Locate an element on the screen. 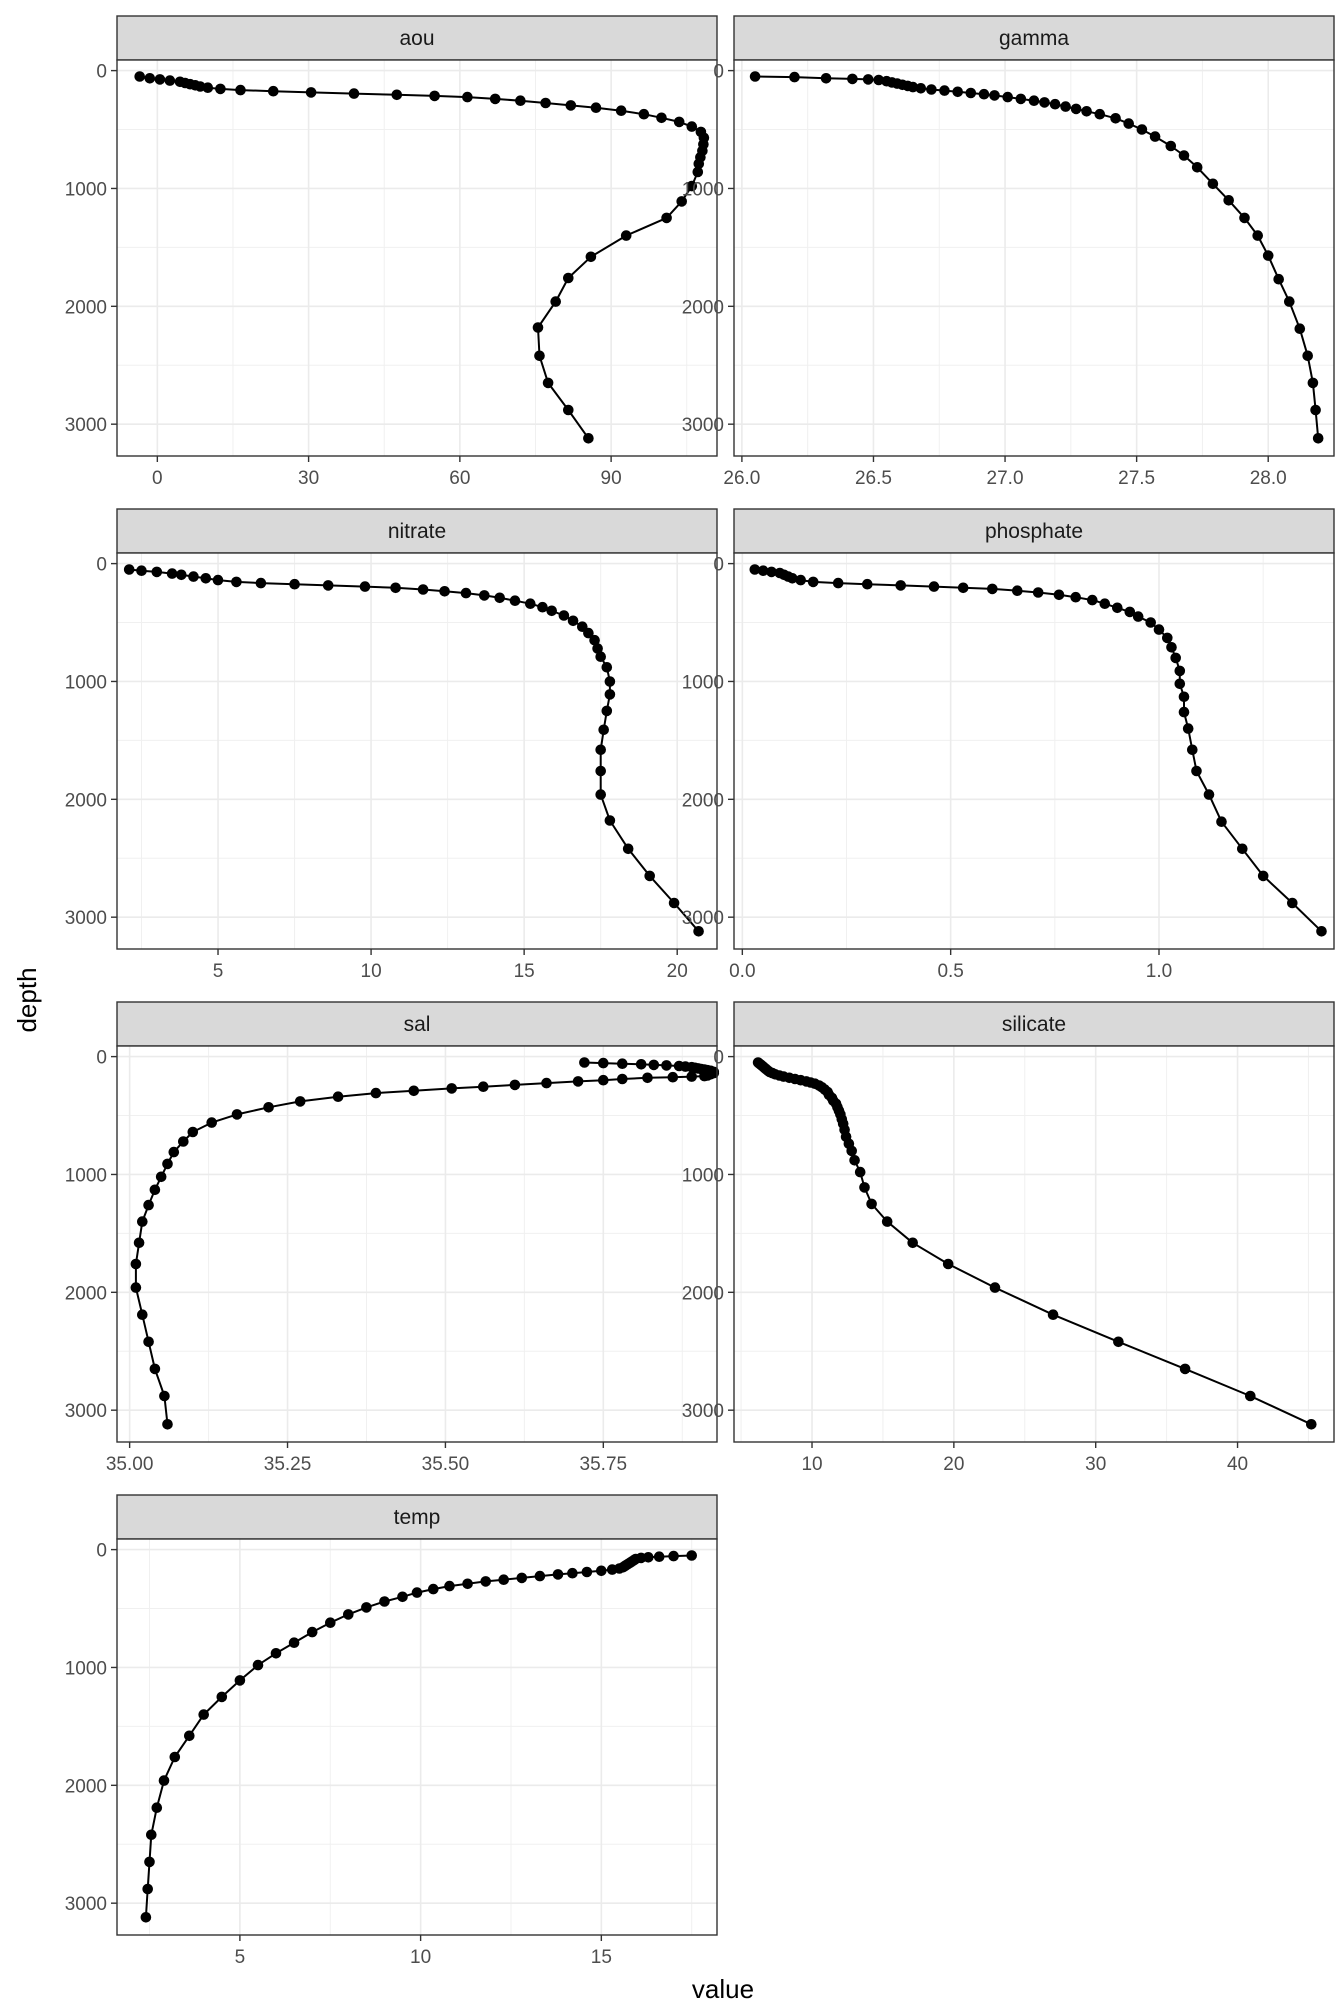  facet-phosphate: phosphate 0 1000 2000 3000 0.0 0.5 1.0 is located at coordinates (1008, 745).